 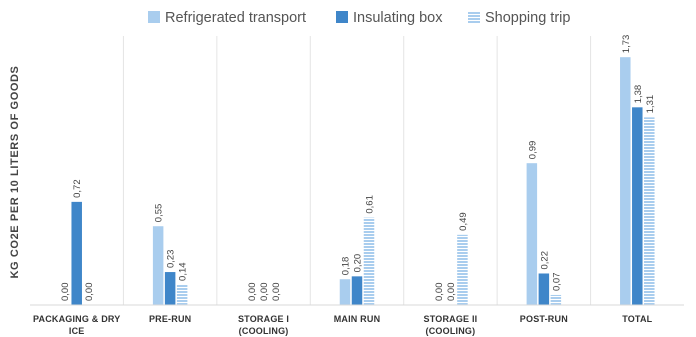 I want to click on bar-refrigerated-transport-post-run, so click(x=532, y=234).